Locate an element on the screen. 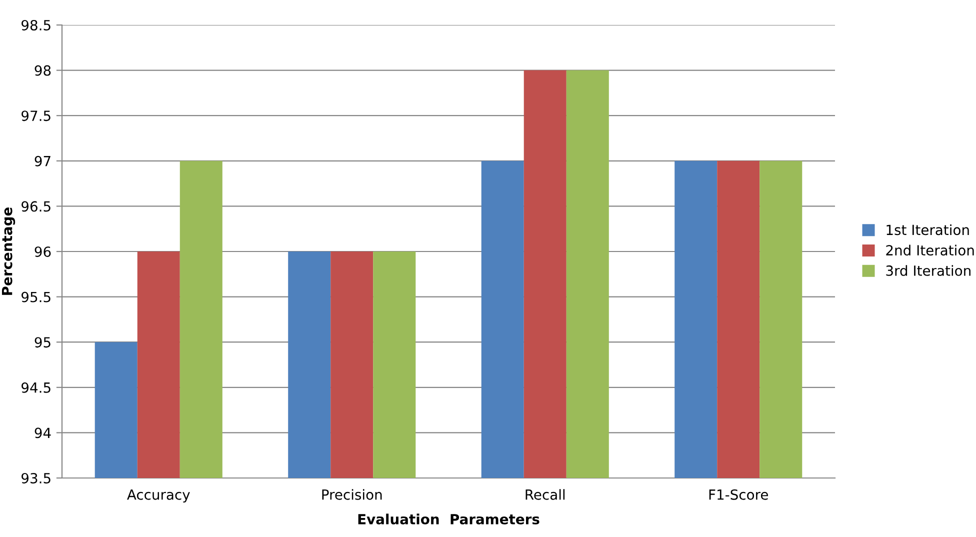 This screenshot has height=537, width=976. x-tick-label: Accuracy is located at coordinates (158, 496).